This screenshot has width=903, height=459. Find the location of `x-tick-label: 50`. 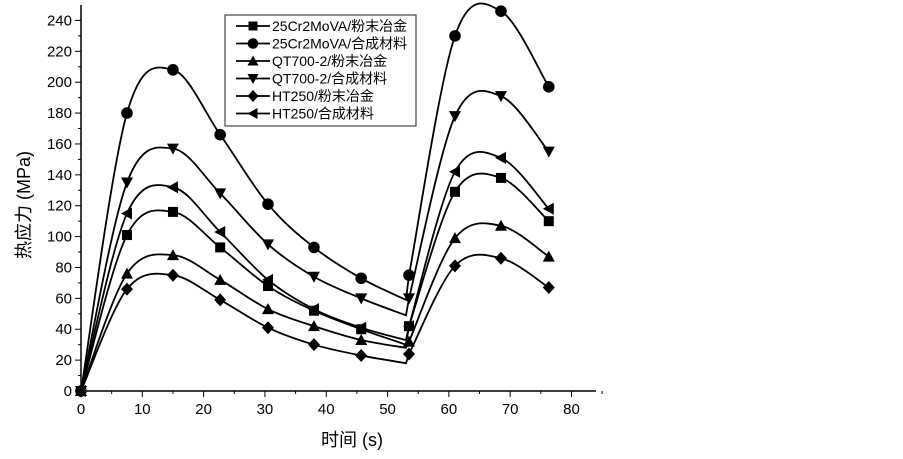

x-tick-label: 50 is located at coordinates (387, 409).